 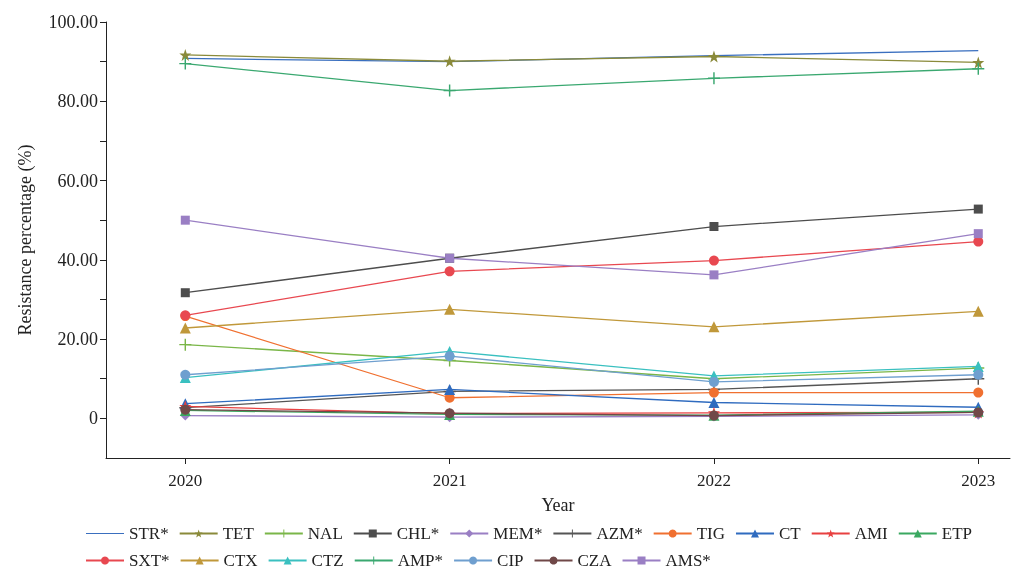 What do you see at coordinates (77, 259) in the screenshot?
I see `y-tick-label: 40.00` at bounding box center [77, 259].